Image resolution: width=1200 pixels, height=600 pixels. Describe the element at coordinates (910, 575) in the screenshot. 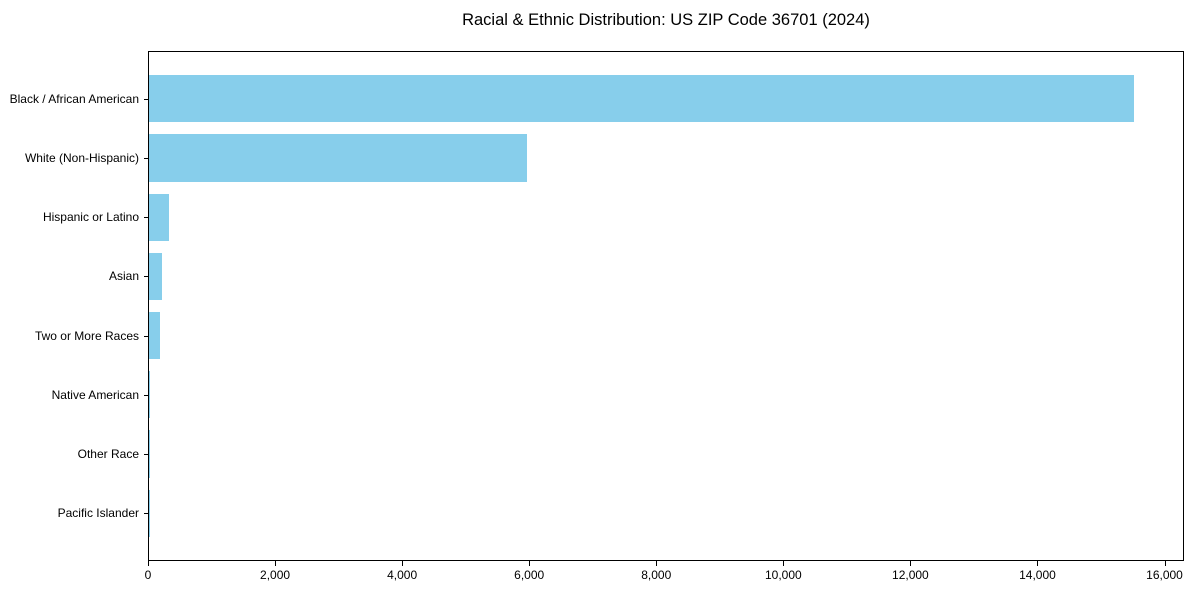

I see `x-tick-label-12000: 12,000` at that location.